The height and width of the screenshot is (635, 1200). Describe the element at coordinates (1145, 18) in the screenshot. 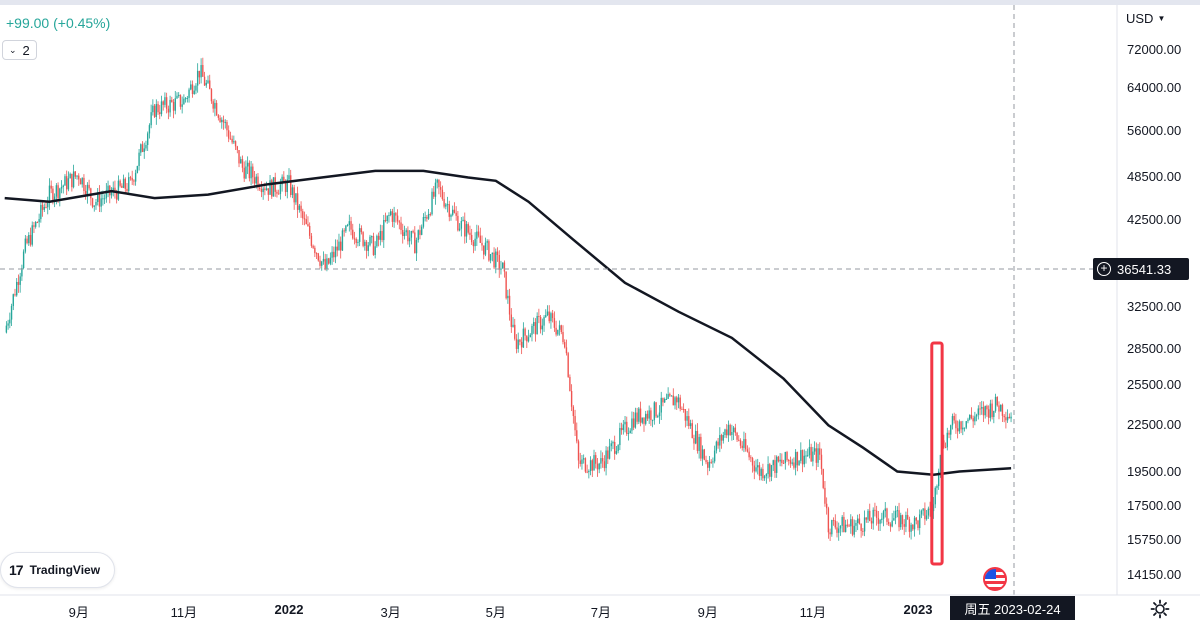

I see `currency-selector: USD ▼` at that location.